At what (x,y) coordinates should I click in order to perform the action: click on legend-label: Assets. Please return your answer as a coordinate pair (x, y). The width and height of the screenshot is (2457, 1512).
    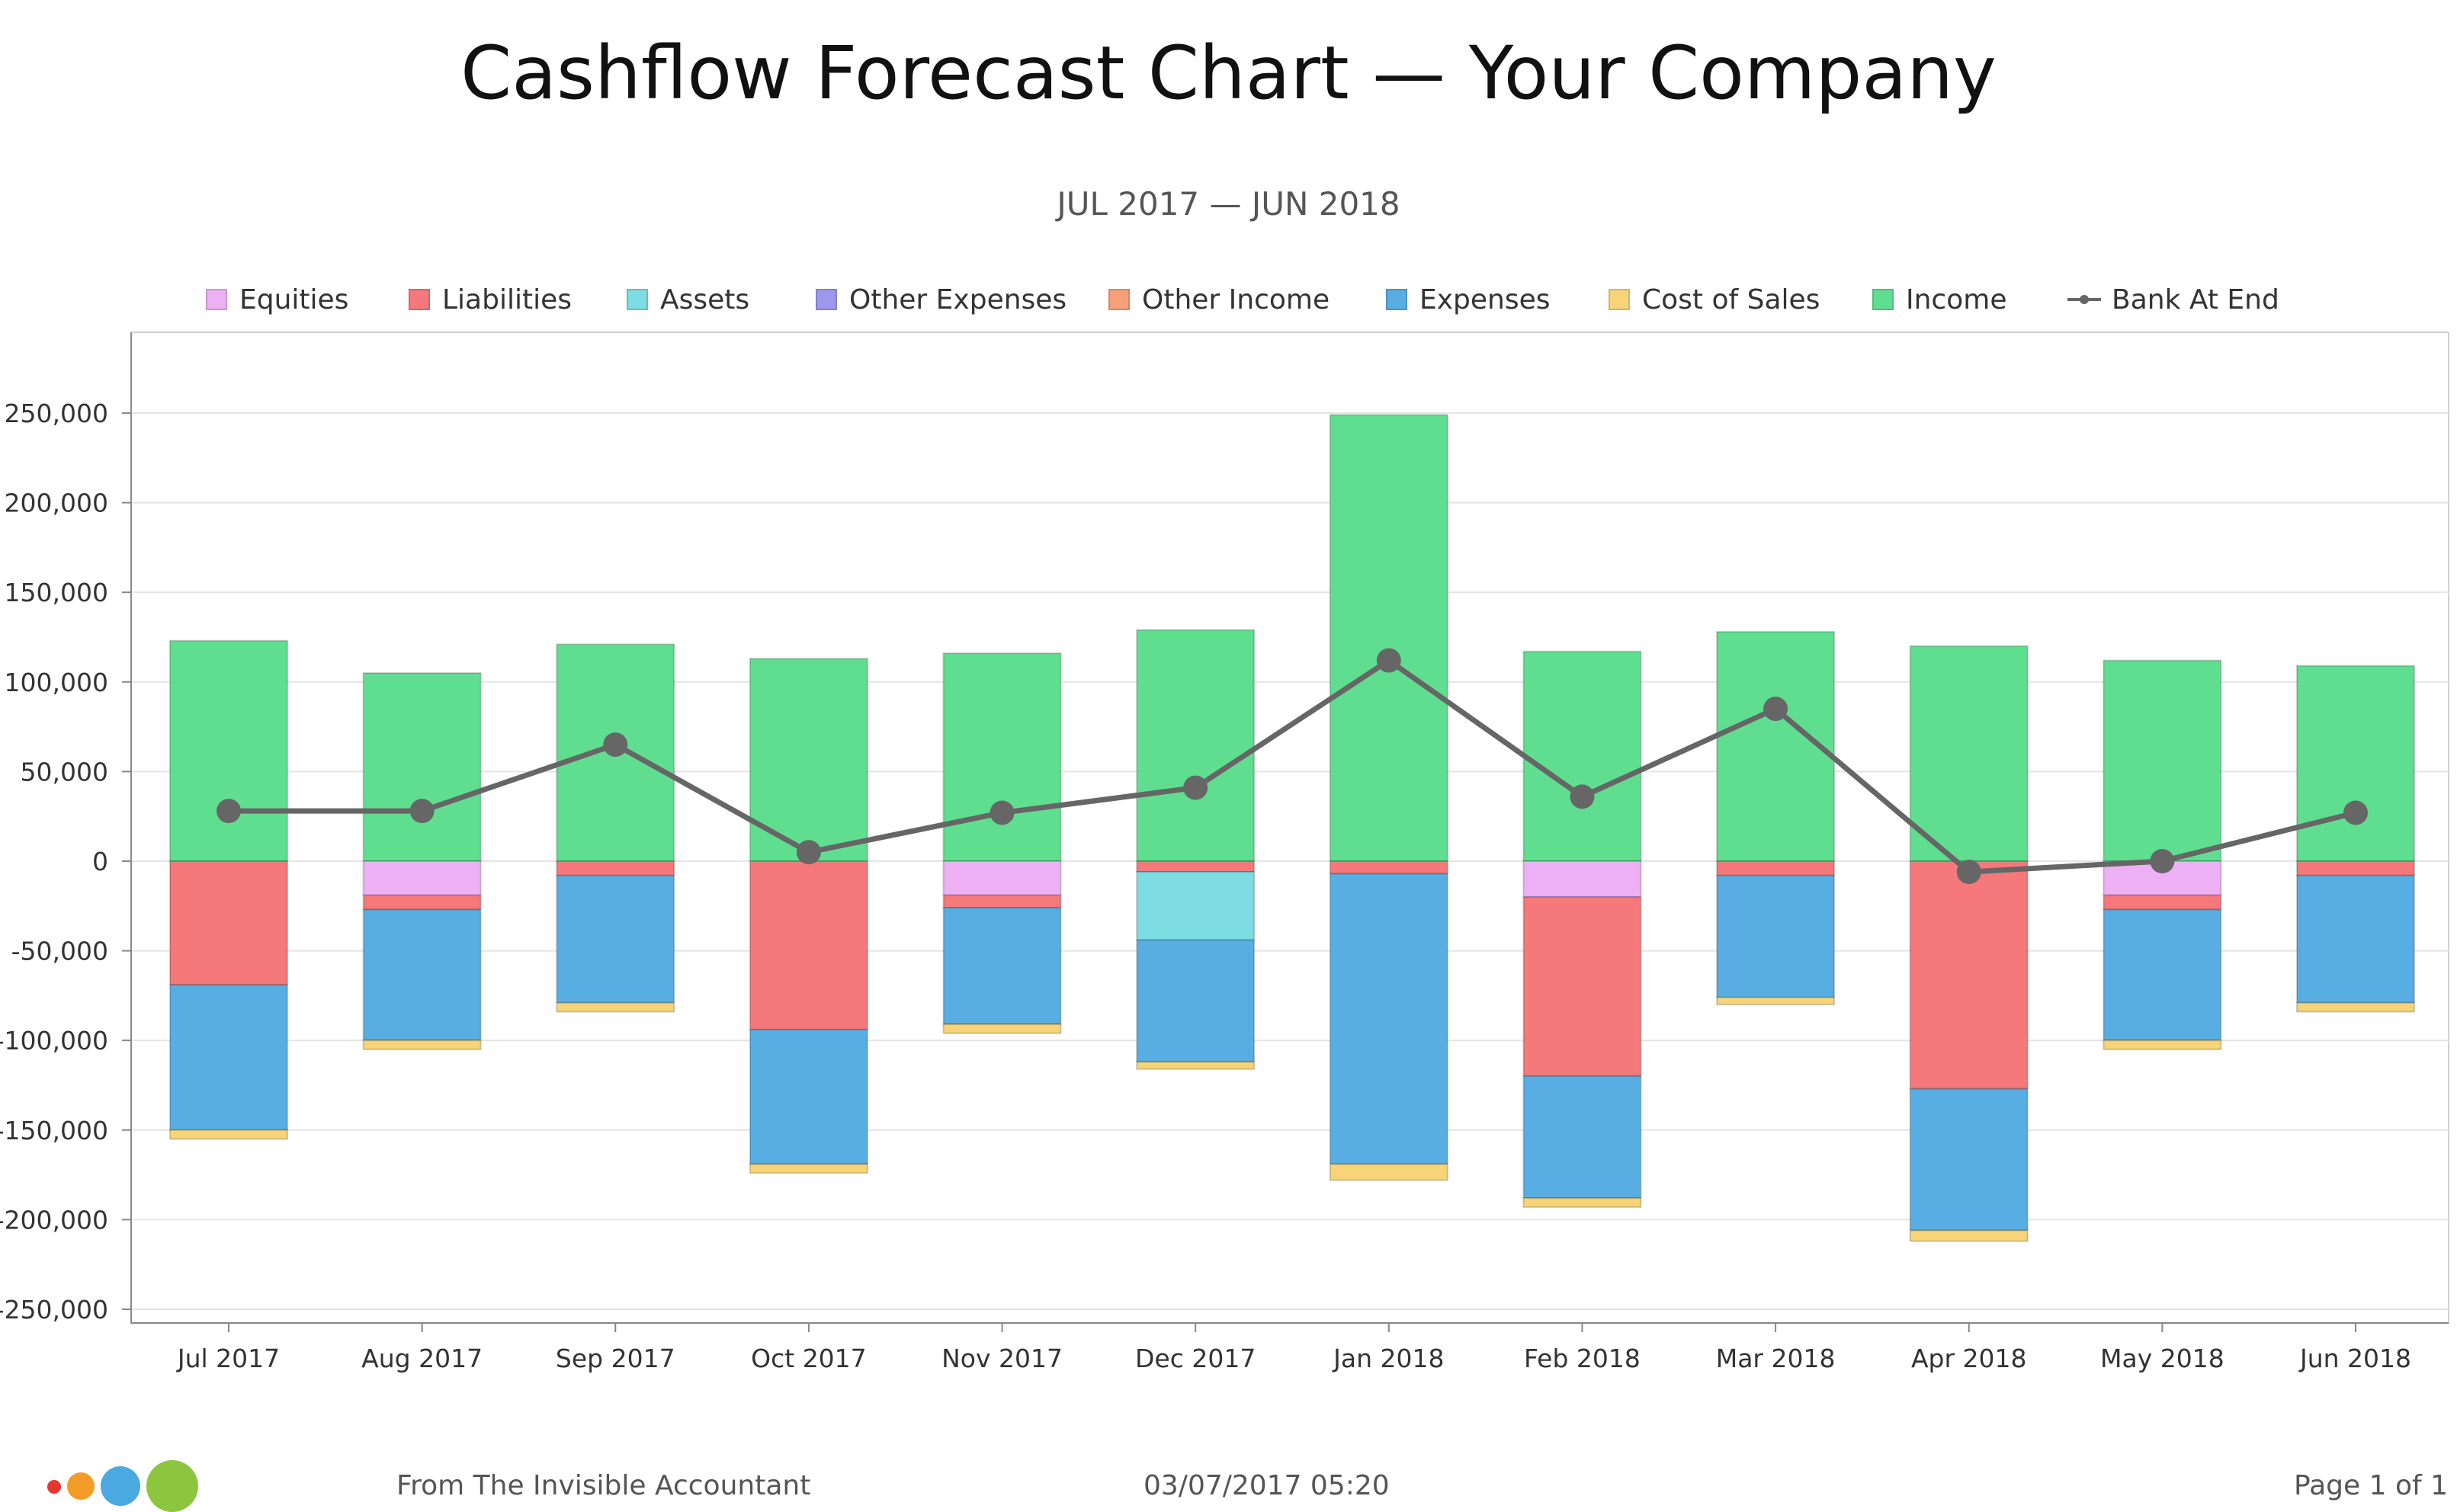
    Looking at the image, I should click on (705, 300).